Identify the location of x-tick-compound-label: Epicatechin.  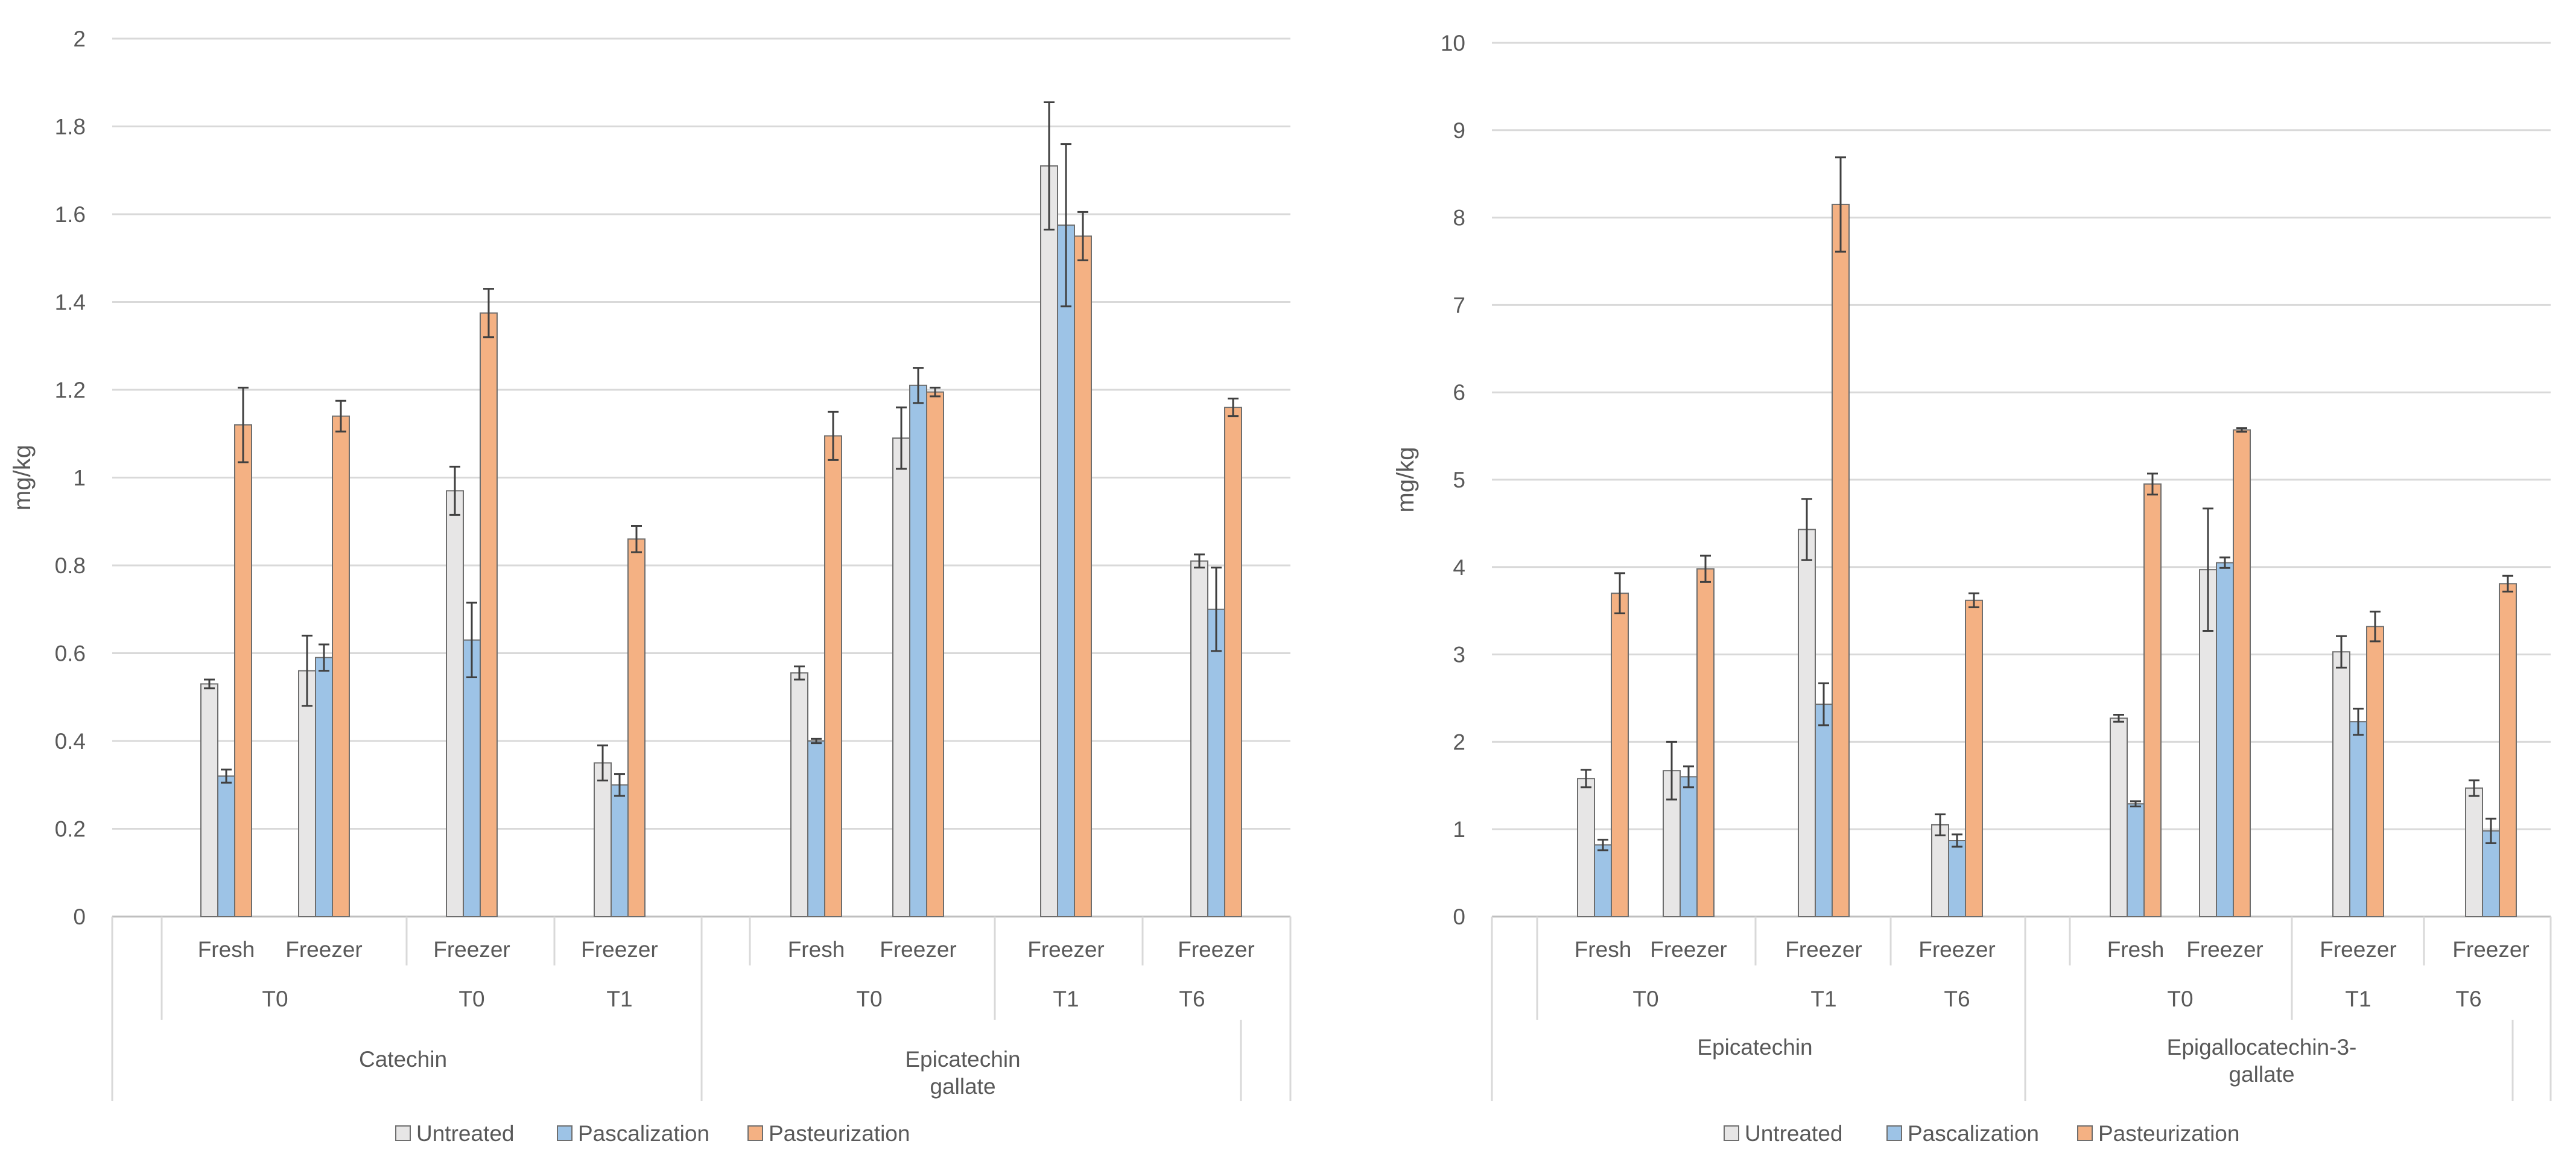
(1754, 1047).